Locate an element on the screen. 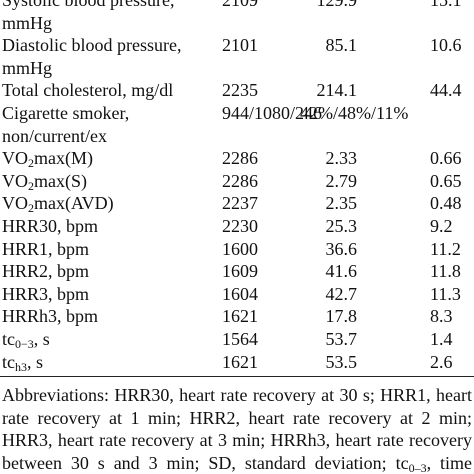 This screenshot has height=474, width=474. row-label: HRR2, bpm is located at coordinates (45, 271).